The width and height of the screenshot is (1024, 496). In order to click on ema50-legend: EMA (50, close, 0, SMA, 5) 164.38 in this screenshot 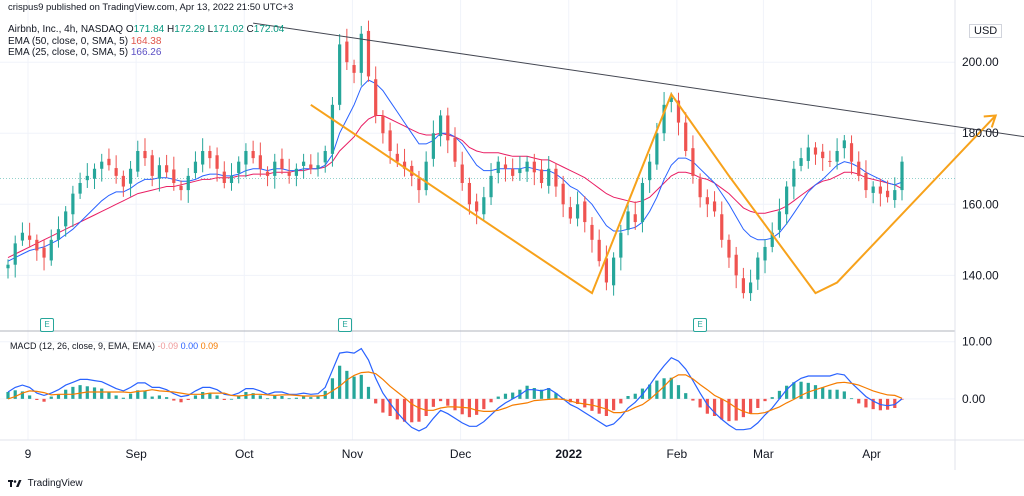, I will do `click(85, 41)`.